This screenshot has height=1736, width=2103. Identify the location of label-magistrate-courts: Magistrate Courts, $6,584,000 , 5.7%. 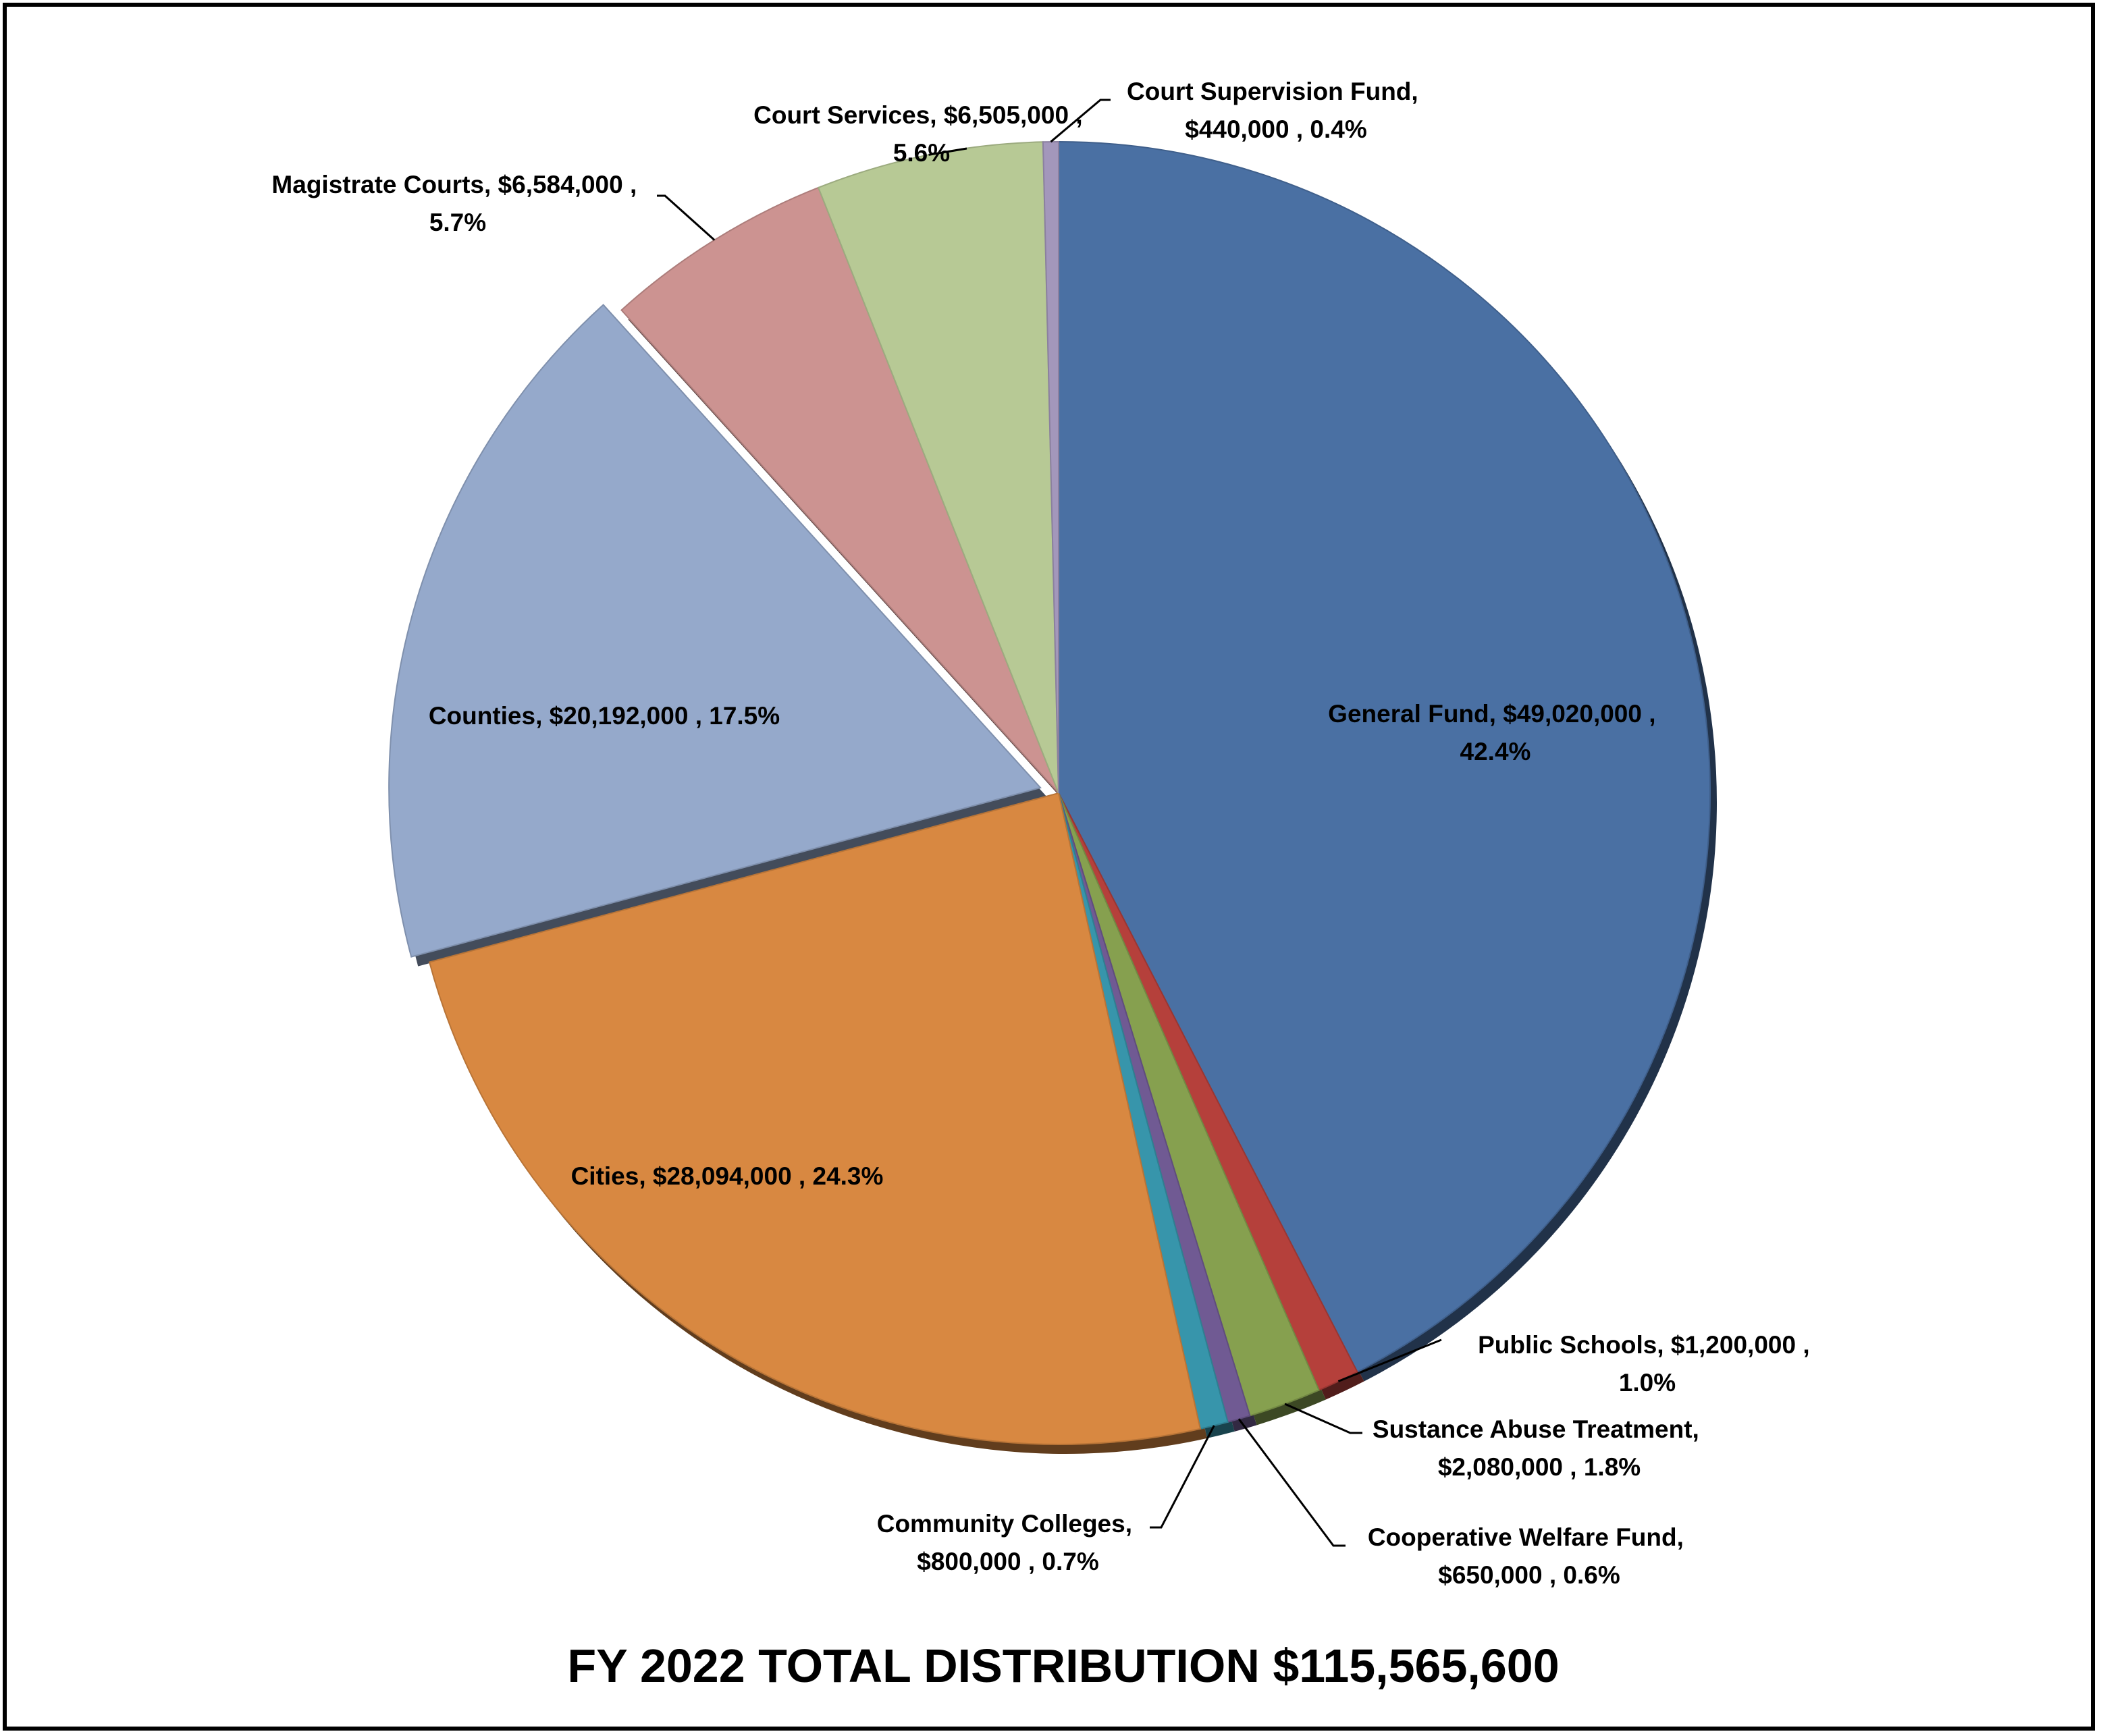
(457, 203).